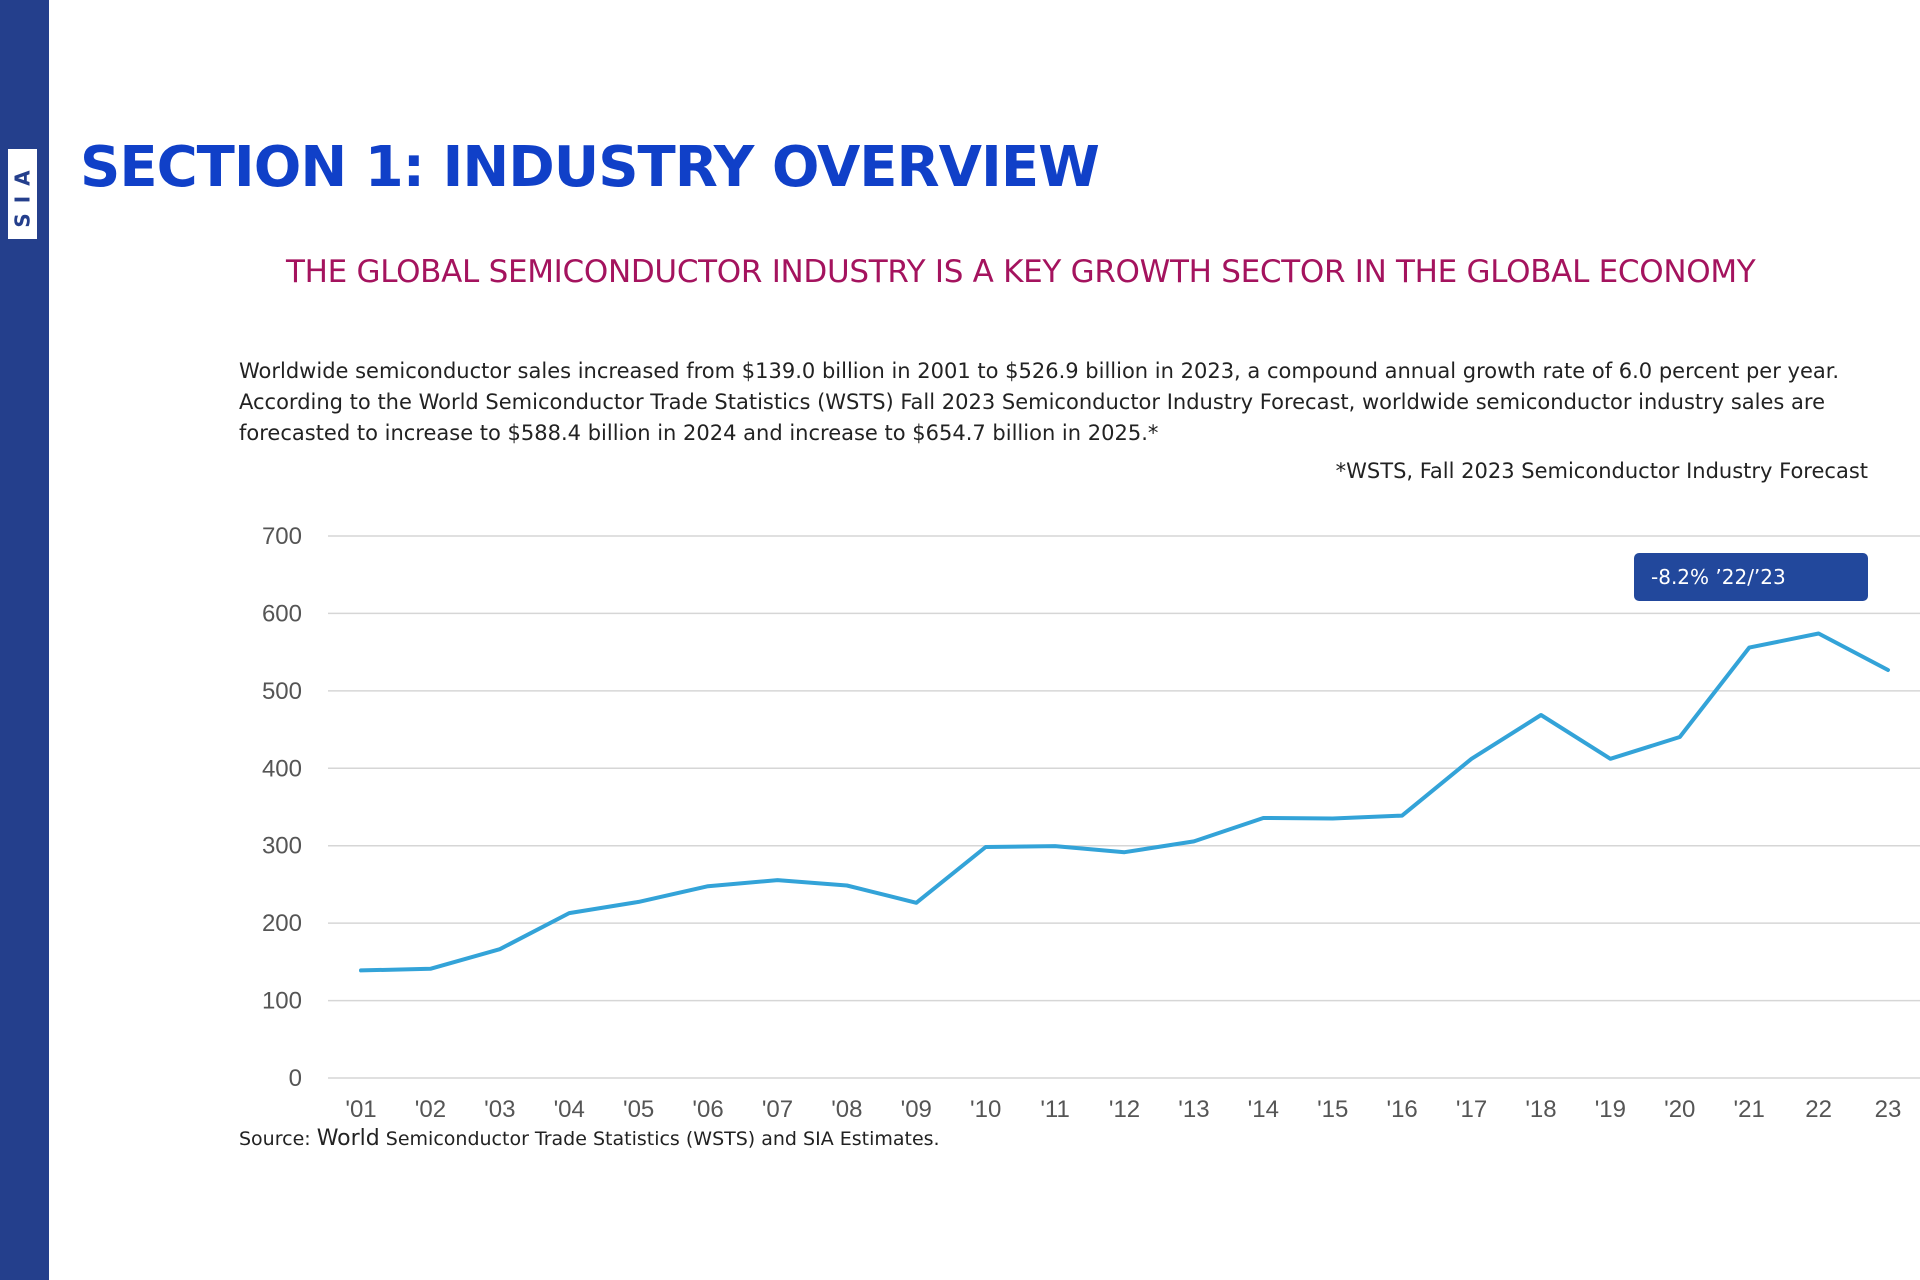 This screenshot has height=1280, width=1920. What do you see at coordinates (282, 846) in the screenshot?
I see `y-tick-label: 300` at bounding box center [282, 846].